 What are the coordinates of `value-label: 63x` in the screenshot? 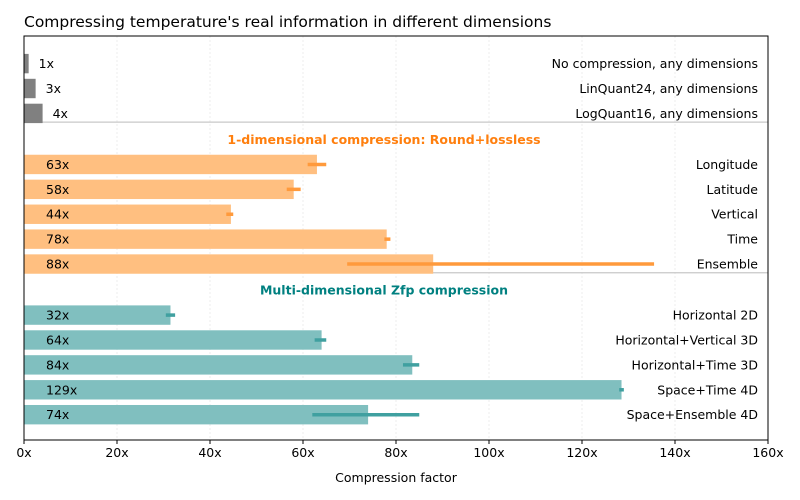 It's located at (57, 164).